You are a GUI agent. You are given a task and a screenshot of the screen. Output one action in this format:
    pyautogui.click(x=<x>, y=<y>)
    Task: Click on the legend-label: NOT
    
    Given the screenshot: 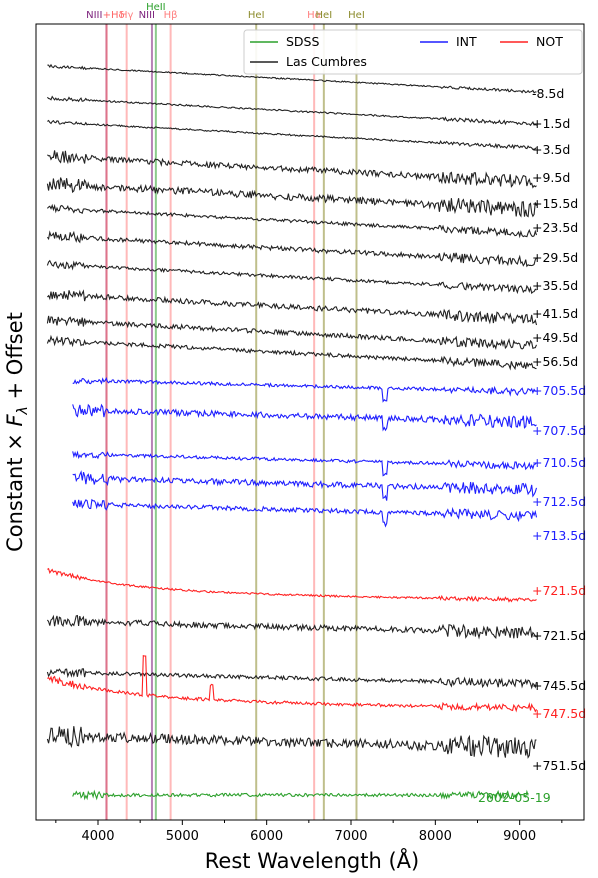 What is the action you would take?
    pyautogui.click(x=549, y=41)
    